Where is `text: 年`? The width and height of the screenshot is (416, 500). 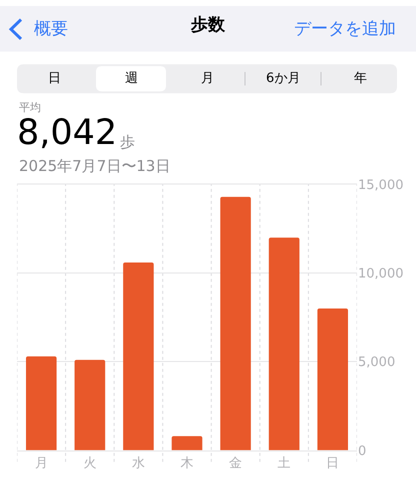
text: 年 is located at coordinates (360, 78).